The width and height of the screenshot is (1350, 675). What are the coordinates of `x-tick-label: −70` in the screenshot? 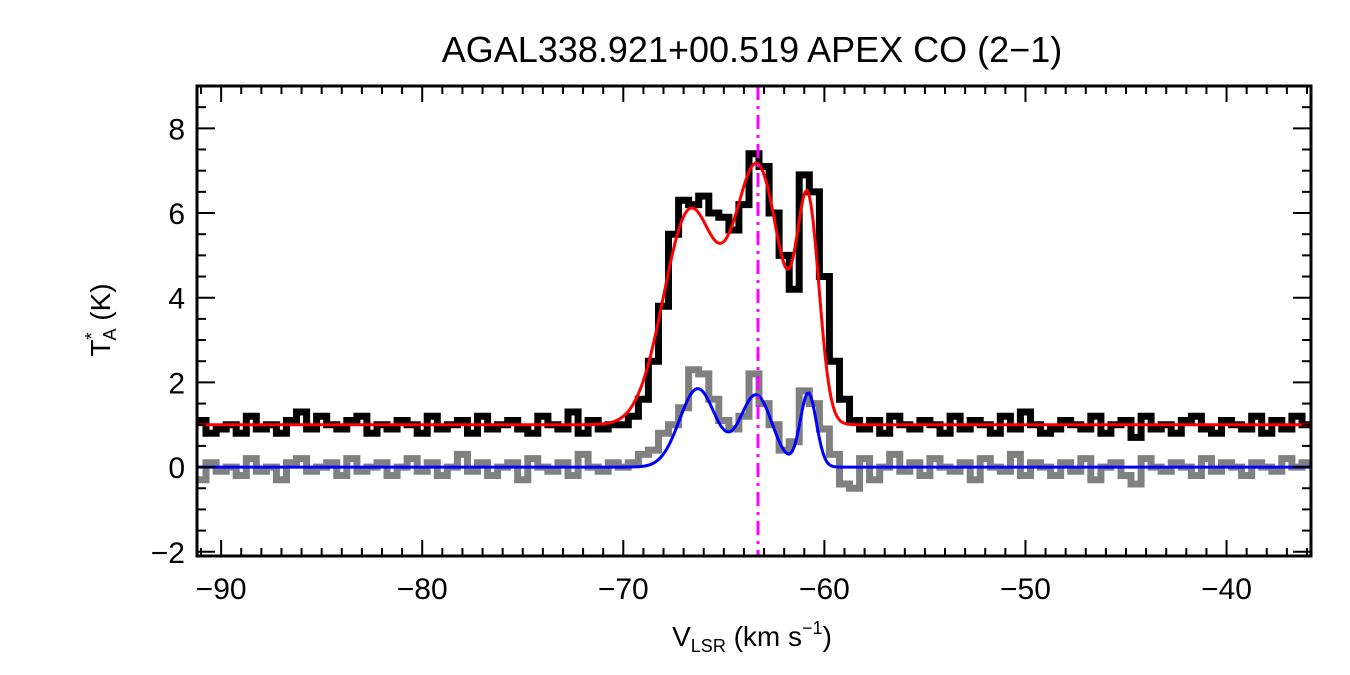 It's located at (623, 589).